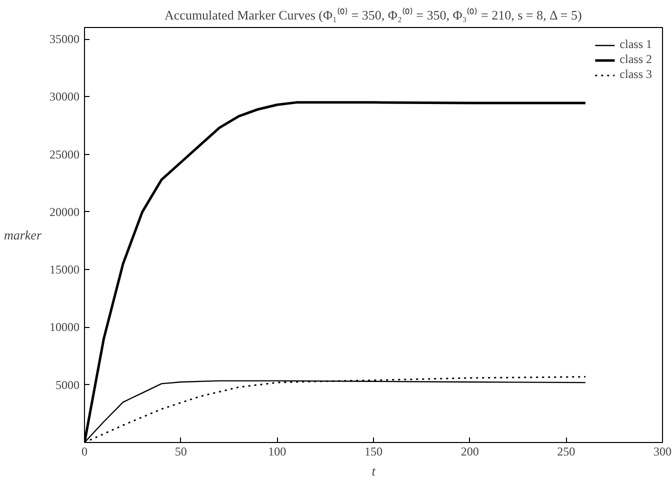 The width and height of the screenshot is (672, 481). What do you see at coordinates (23, 235) in the screenshot?
I see `y-axis-title: marker` at bounding box center [23, 235].